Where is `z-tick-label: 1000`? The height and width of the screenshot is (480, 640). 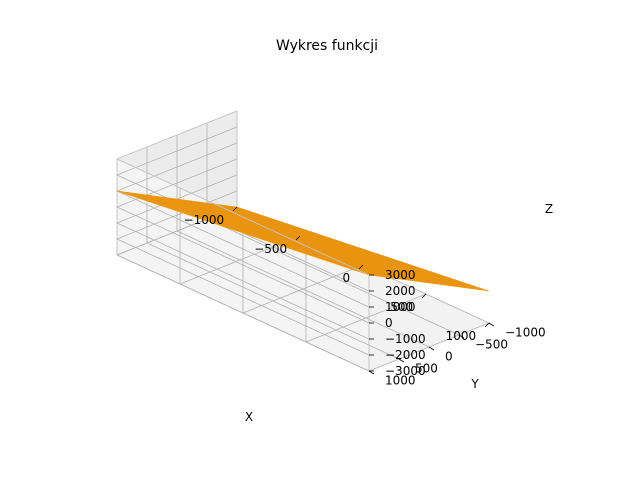 z-tick-label: 1000 is located at coordinates (400, 307).